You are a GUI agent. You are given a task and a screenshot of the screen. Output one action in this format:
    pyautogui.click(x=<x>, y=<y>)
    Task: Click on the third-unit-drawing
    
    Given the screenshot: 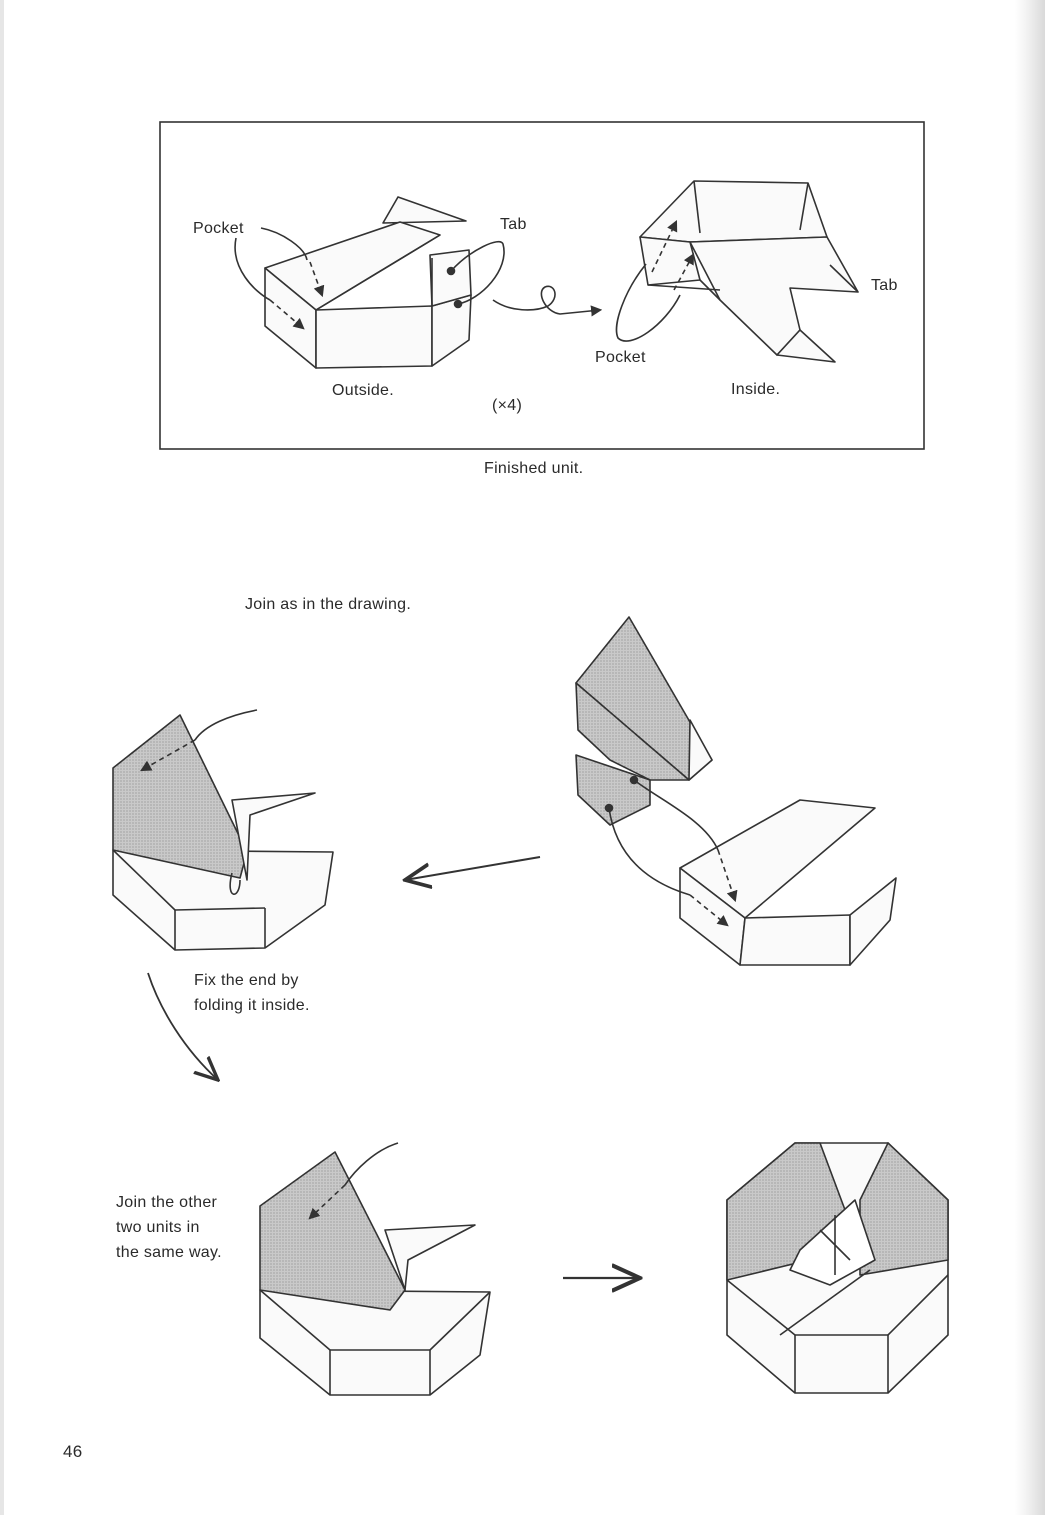 What is the action you would take?
    pyautogui.click(x=375, y=1273)
    